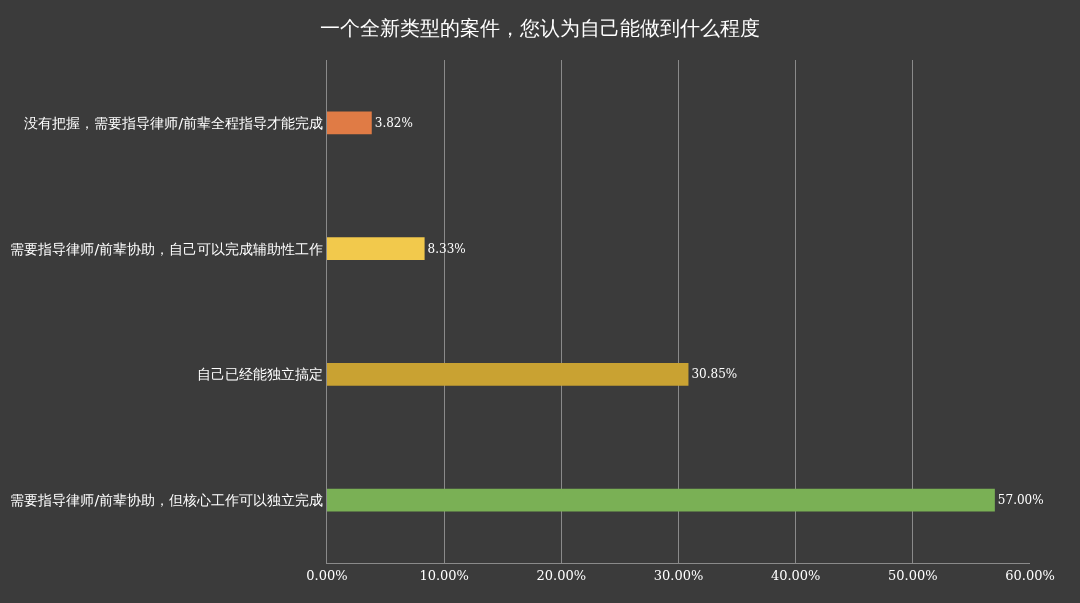  What do you see at coordinates (444, 575) in the screenshot?
I see `x-tick-label: 10.00%` at bounding box center [444, 575].